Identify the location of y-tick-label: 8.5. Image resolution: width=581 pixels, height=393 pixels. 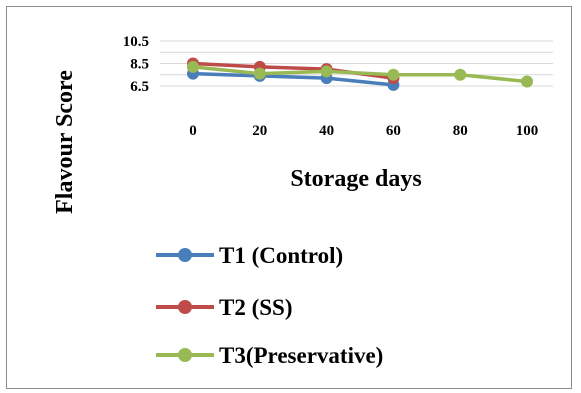
(139, 65).